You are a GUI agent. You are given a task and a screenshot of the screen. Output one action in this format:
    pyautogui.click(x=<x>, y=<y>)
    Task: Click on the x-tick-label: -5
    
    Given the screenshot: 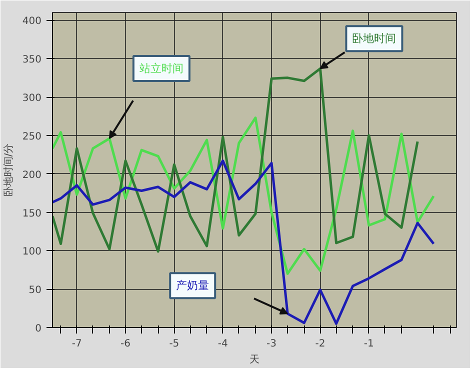 What is the action you would take?
    pyautogui.click(x=174, y=344)
    